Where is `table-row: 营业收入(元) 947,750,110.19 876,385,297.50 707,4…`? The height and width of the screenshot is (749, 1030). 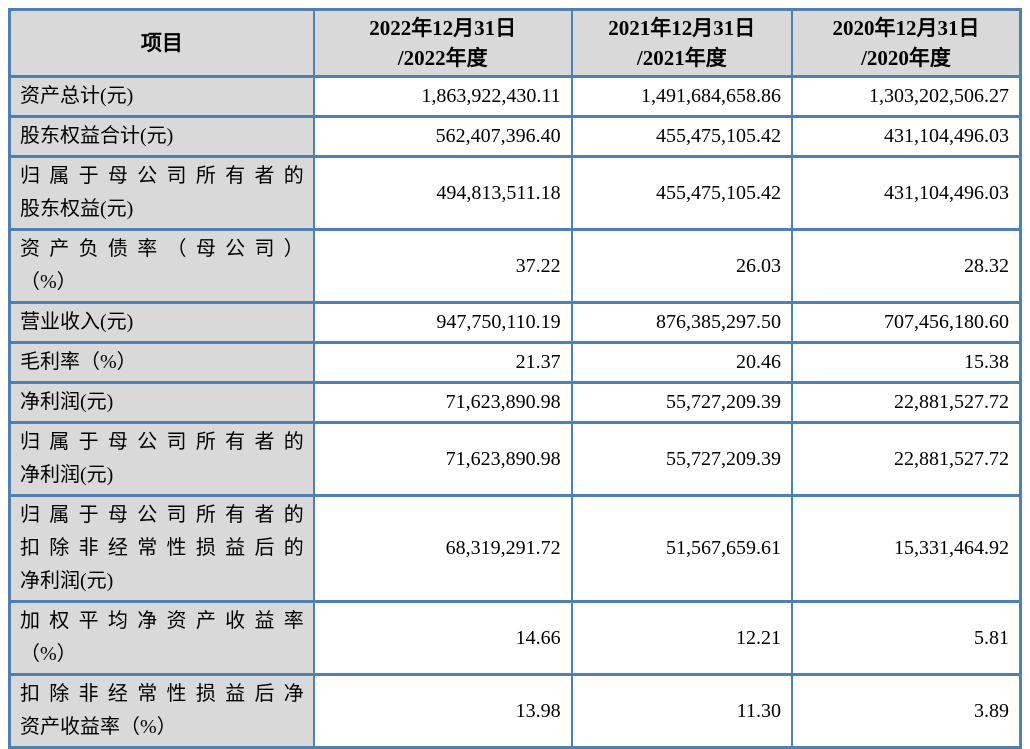 table-row: 营业收入(元) 947,750,110.19 876,385,297.50 707,4… is located at coordinates (515, 322).